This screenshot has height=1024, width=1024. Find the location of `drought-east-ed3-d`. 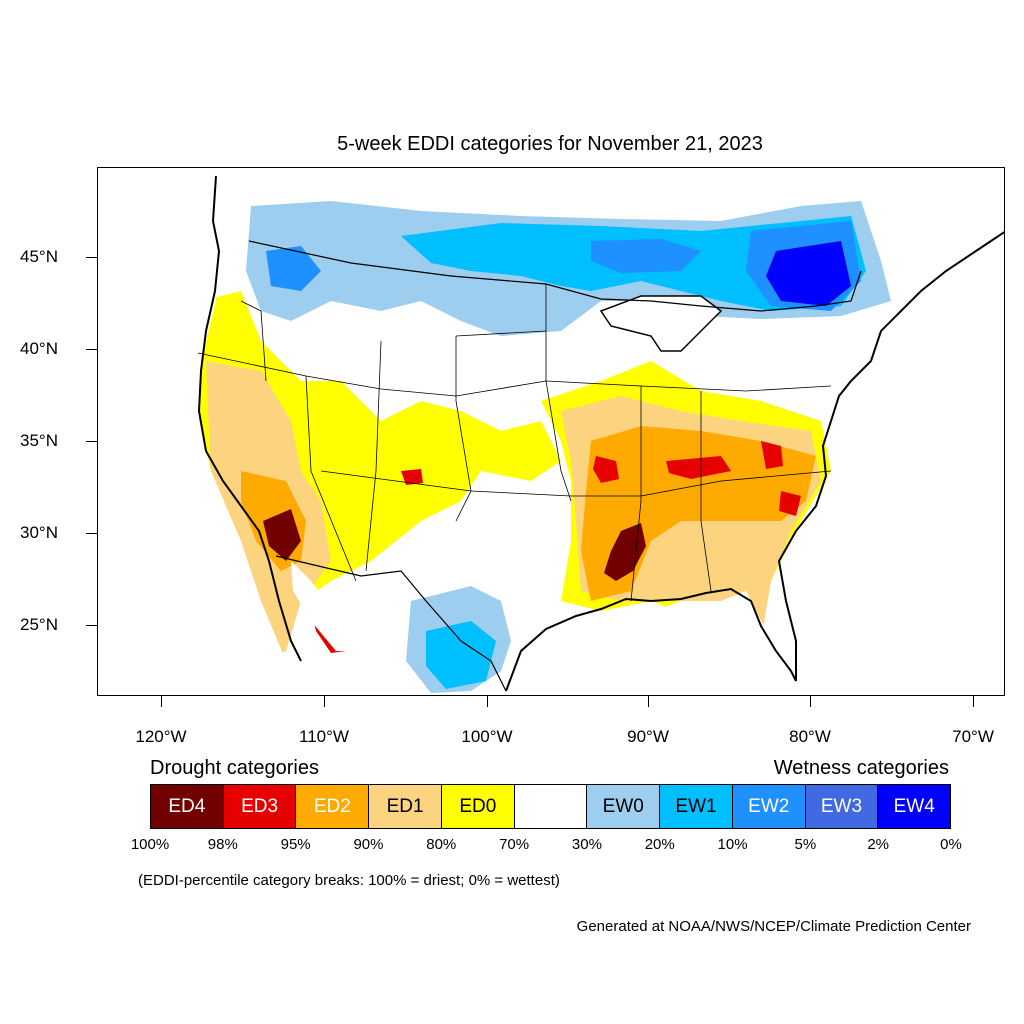

drought-east-ed3-d is located at coordinates (698, 467).